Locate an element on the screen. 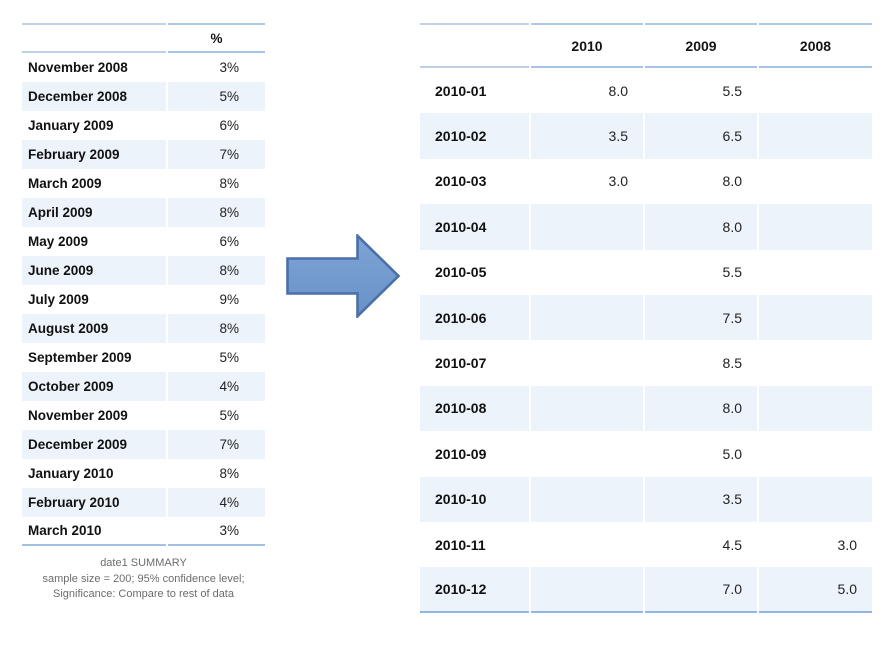  row-label: 2010-02 is located at coordinates (474, 136).